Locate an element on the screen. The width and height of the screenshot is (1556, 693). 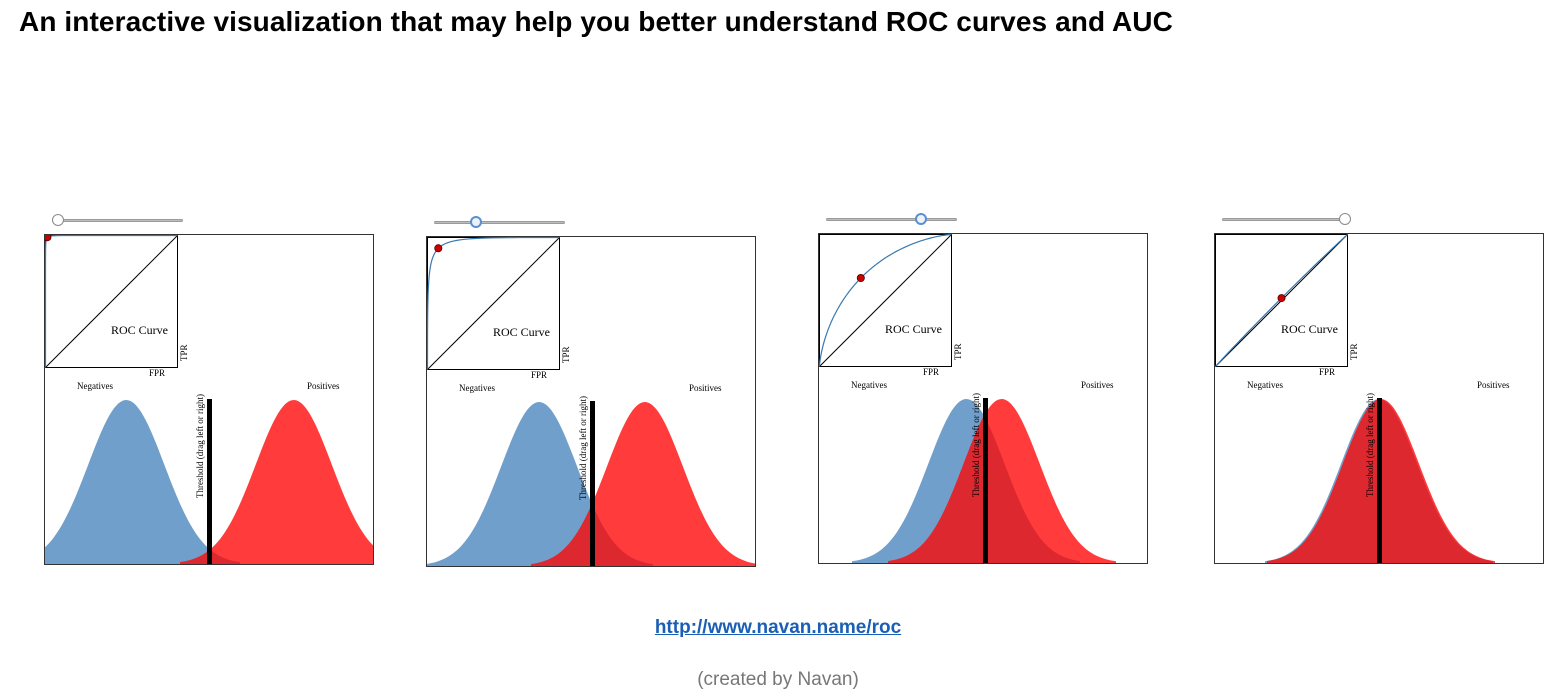
negatives-distribution is located at coordinates (142, 482).